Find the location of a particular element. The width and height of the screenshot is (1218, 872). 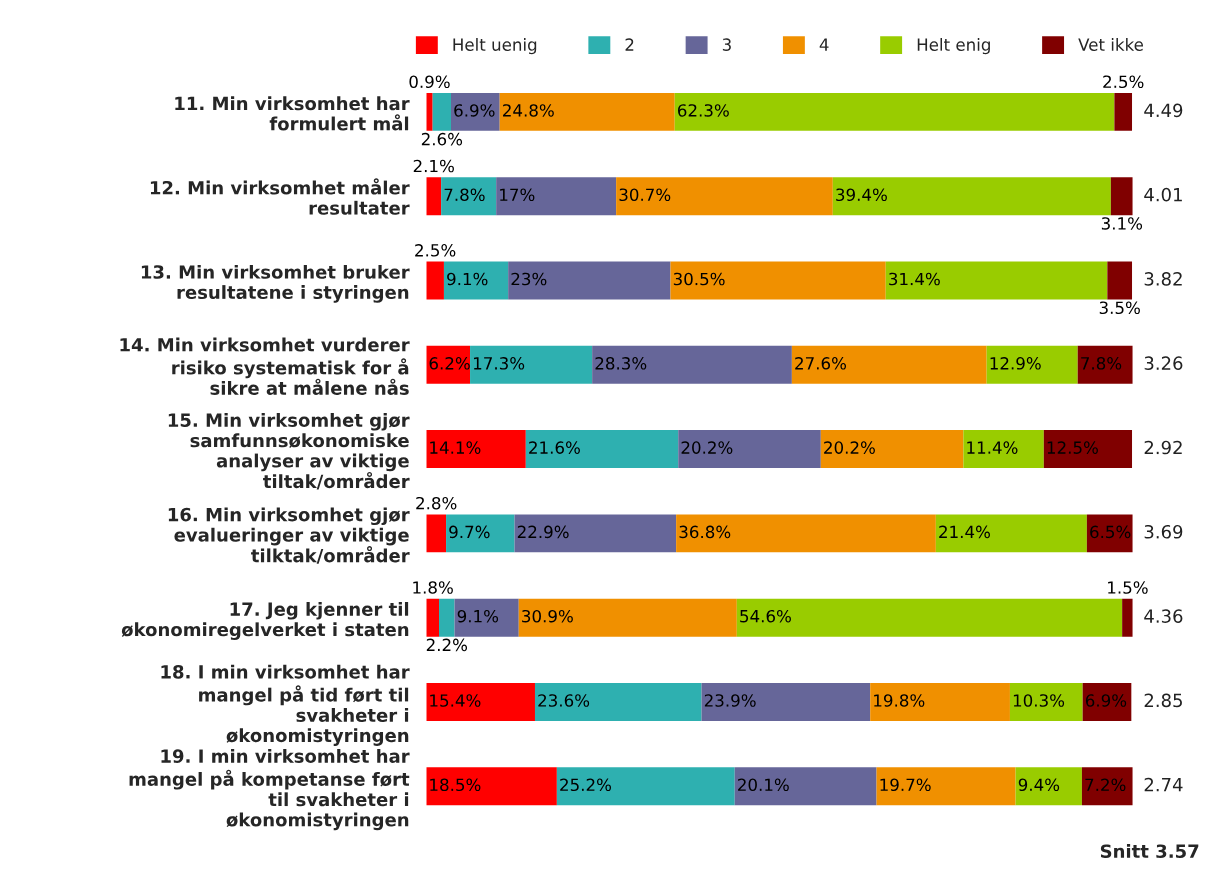

y-tick-label: 17. Jeg kjenner til økonomiregelverket i staten is located at coordinates (265, 621).